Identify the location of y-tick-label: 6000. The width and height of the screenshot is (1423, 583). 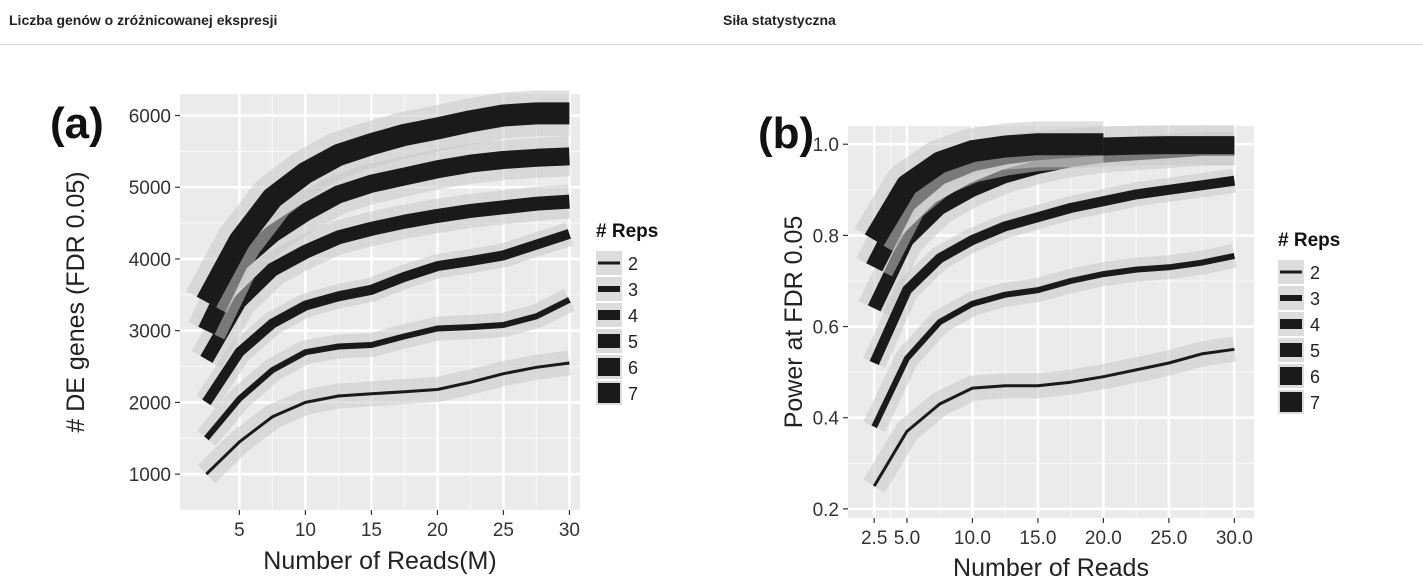
(150, 117).